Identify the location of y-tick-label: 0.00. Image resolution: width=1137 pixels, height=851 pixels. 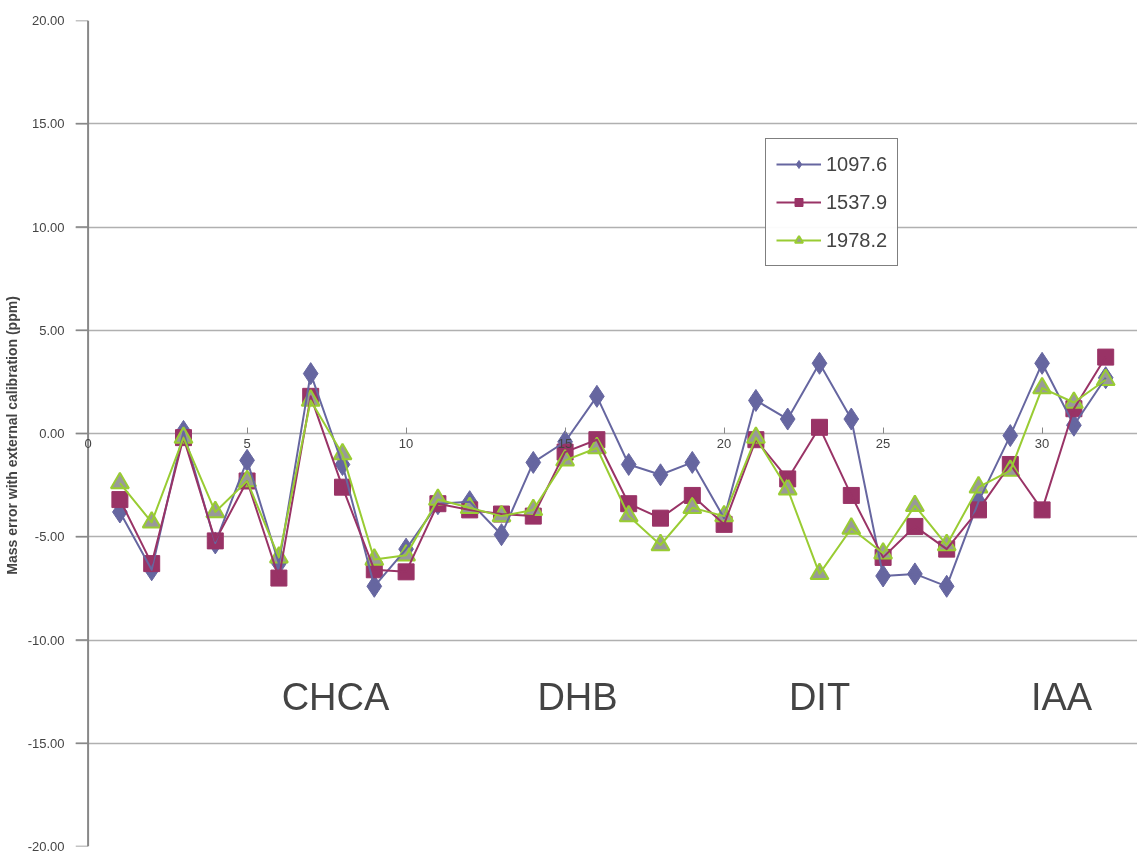
(52, 433).